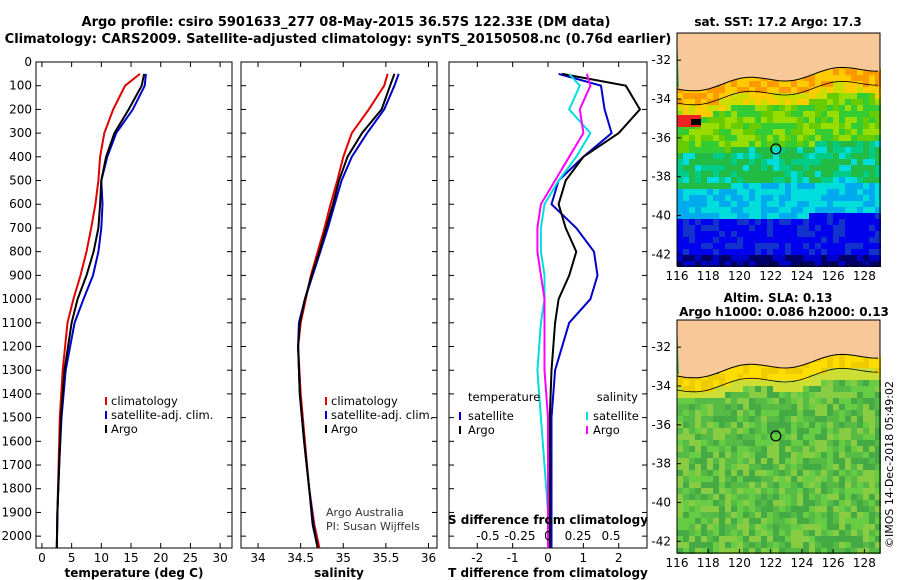  What do you see at coordinates (784, 312) in the screenshot?
I see `sla-map-subtitle: Argo h1000: 0.086 h2000: 0.13` at bounding box center [784, 312].